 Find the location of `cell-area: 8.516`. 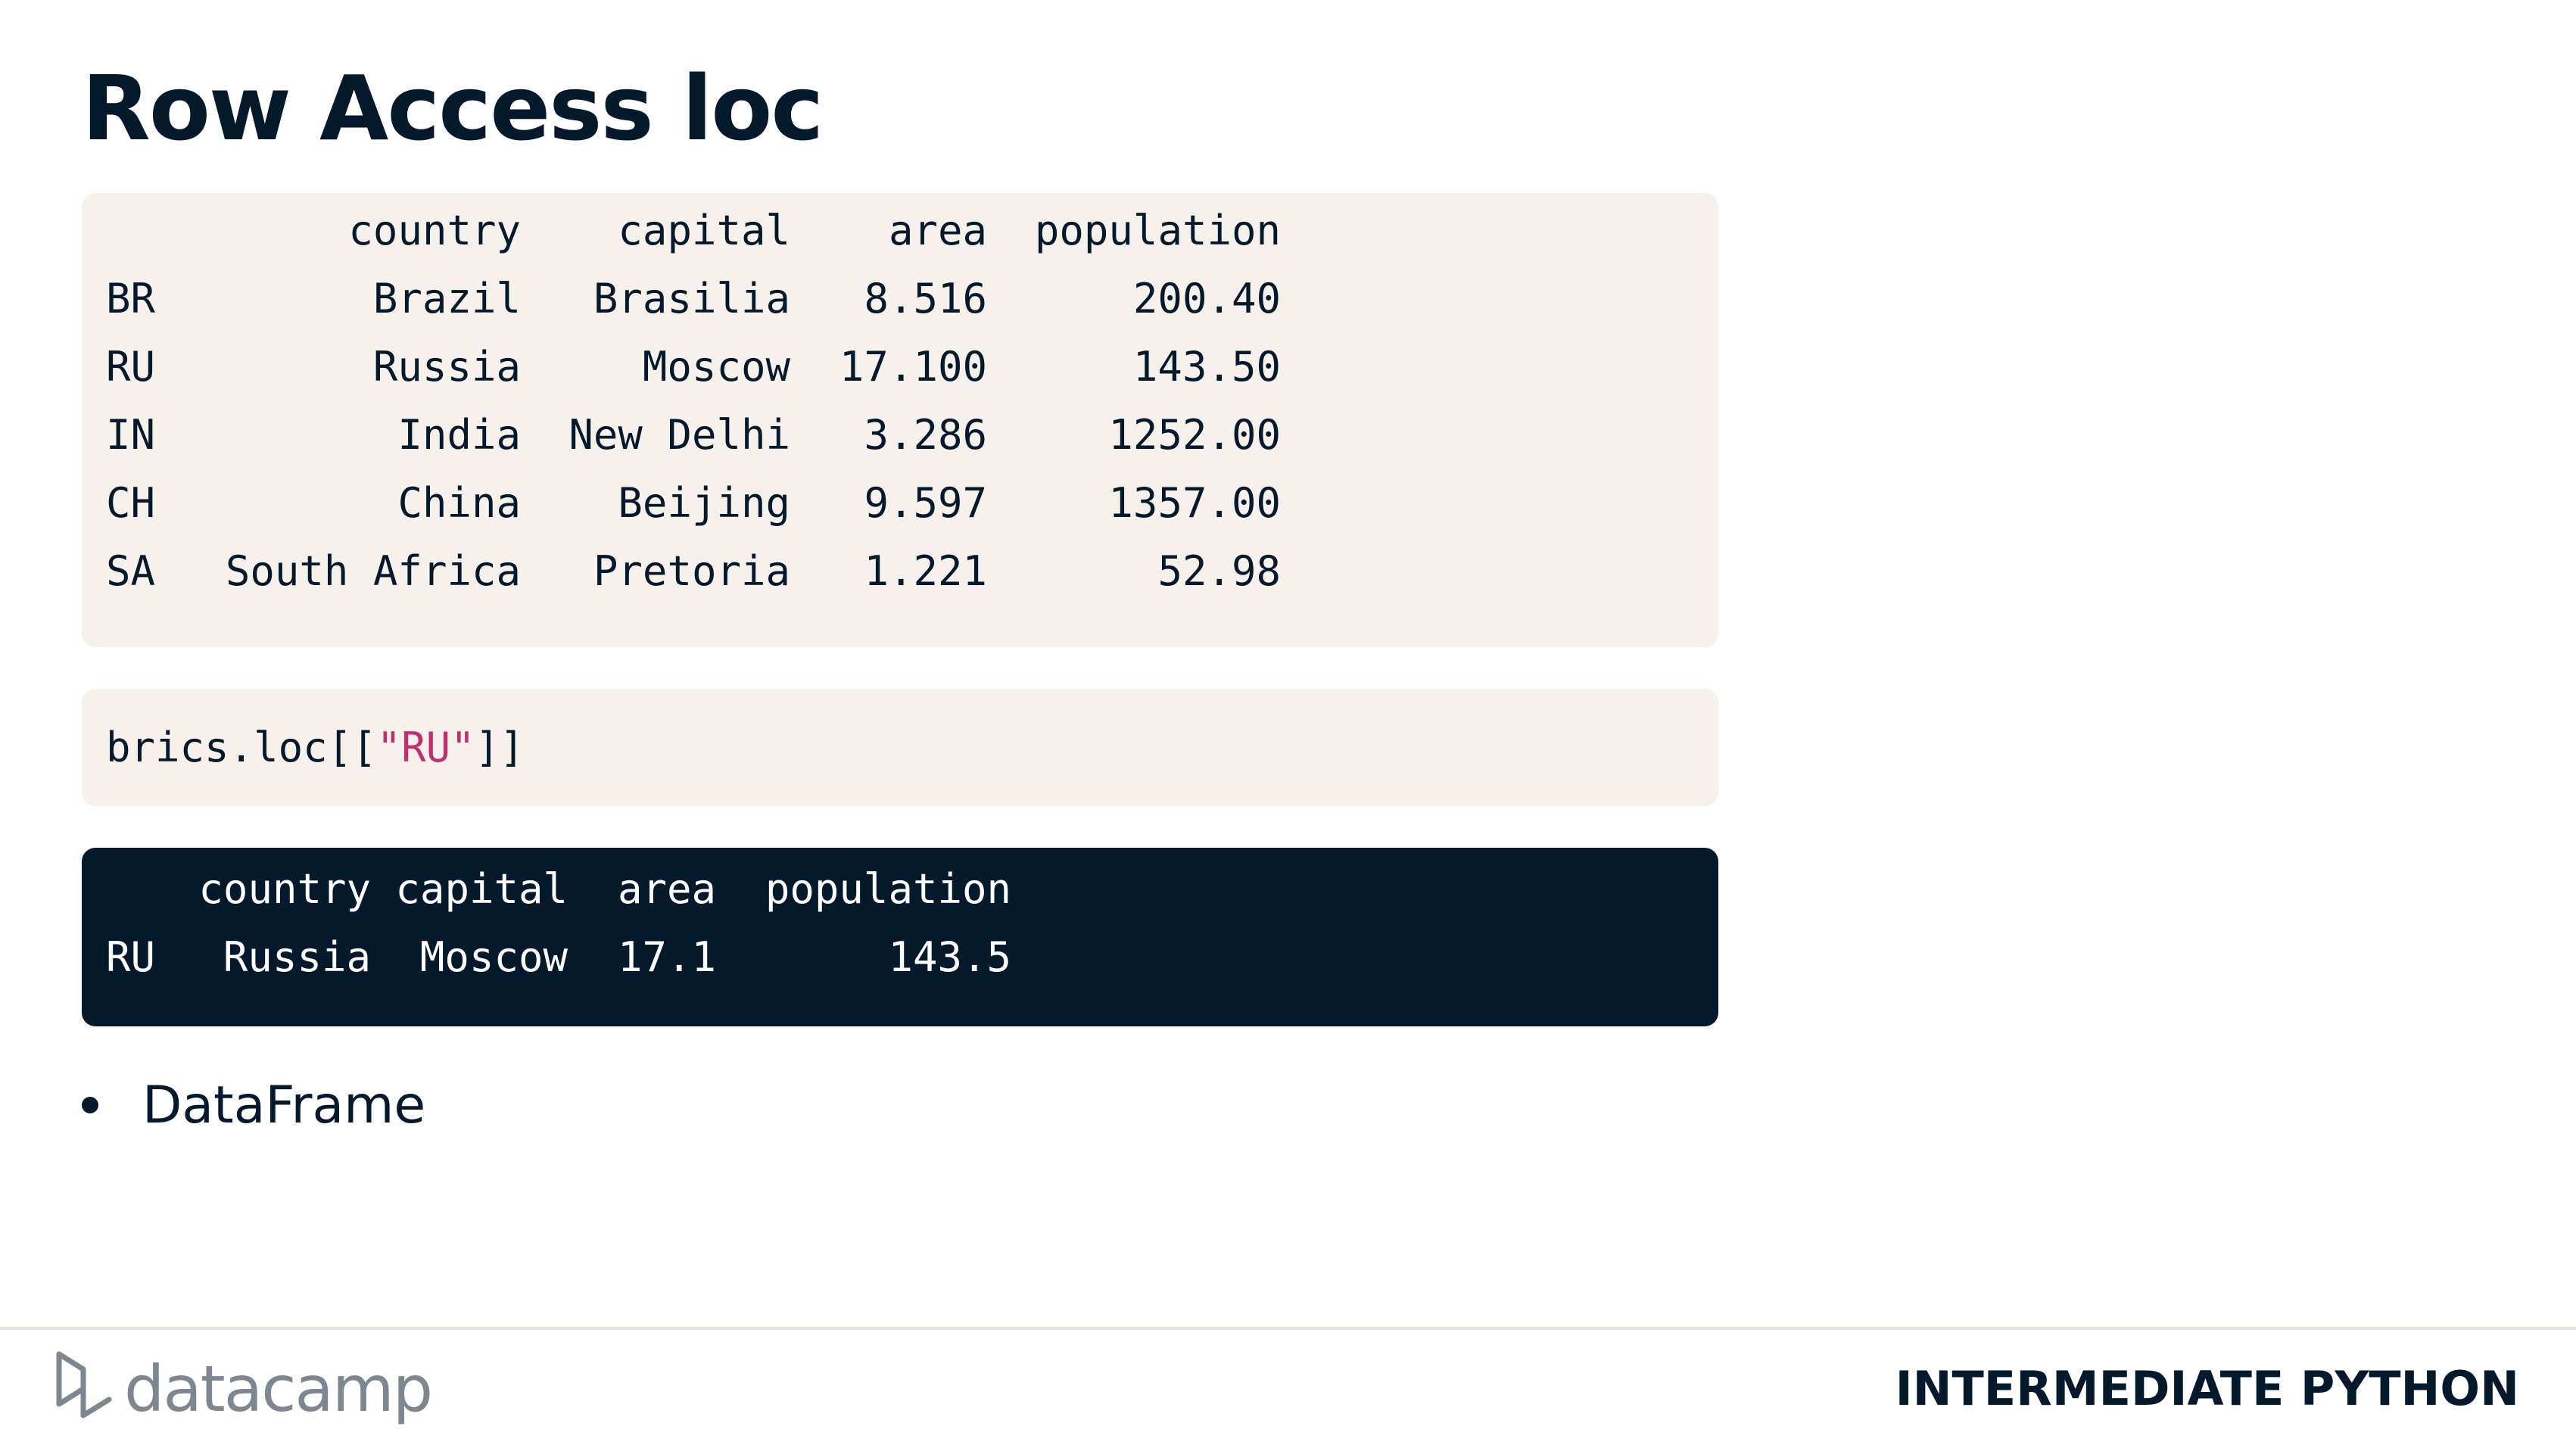

cell-area: 8.516 is located at coordinates (925, 298).